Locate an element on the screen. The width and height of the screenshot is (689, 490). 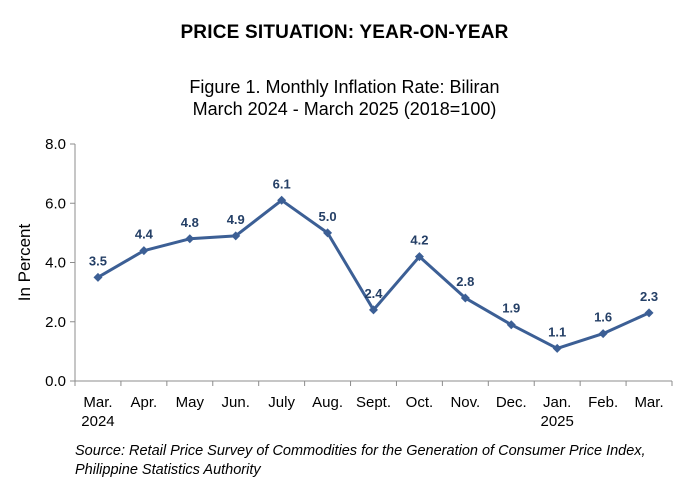
x-tick-label: Nov. is located at coordinates (465, 402).